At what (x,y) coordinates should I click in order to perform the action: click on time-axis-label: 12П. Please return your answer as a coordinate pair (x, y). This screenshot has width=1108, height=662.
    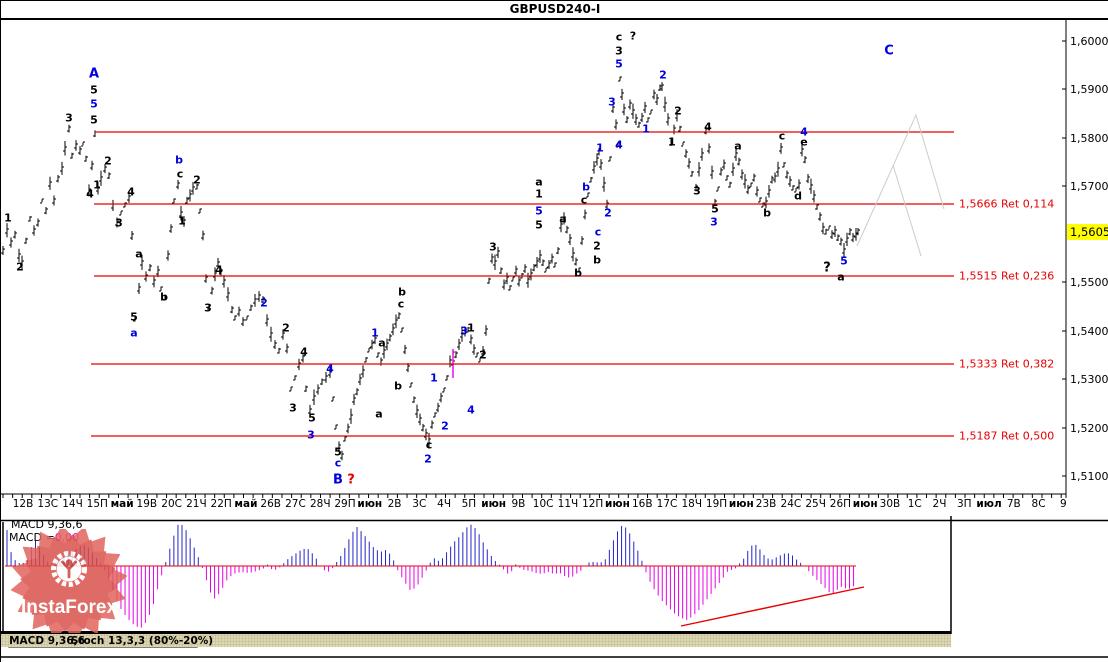
    Looking at the image, I should click on (593, 504).